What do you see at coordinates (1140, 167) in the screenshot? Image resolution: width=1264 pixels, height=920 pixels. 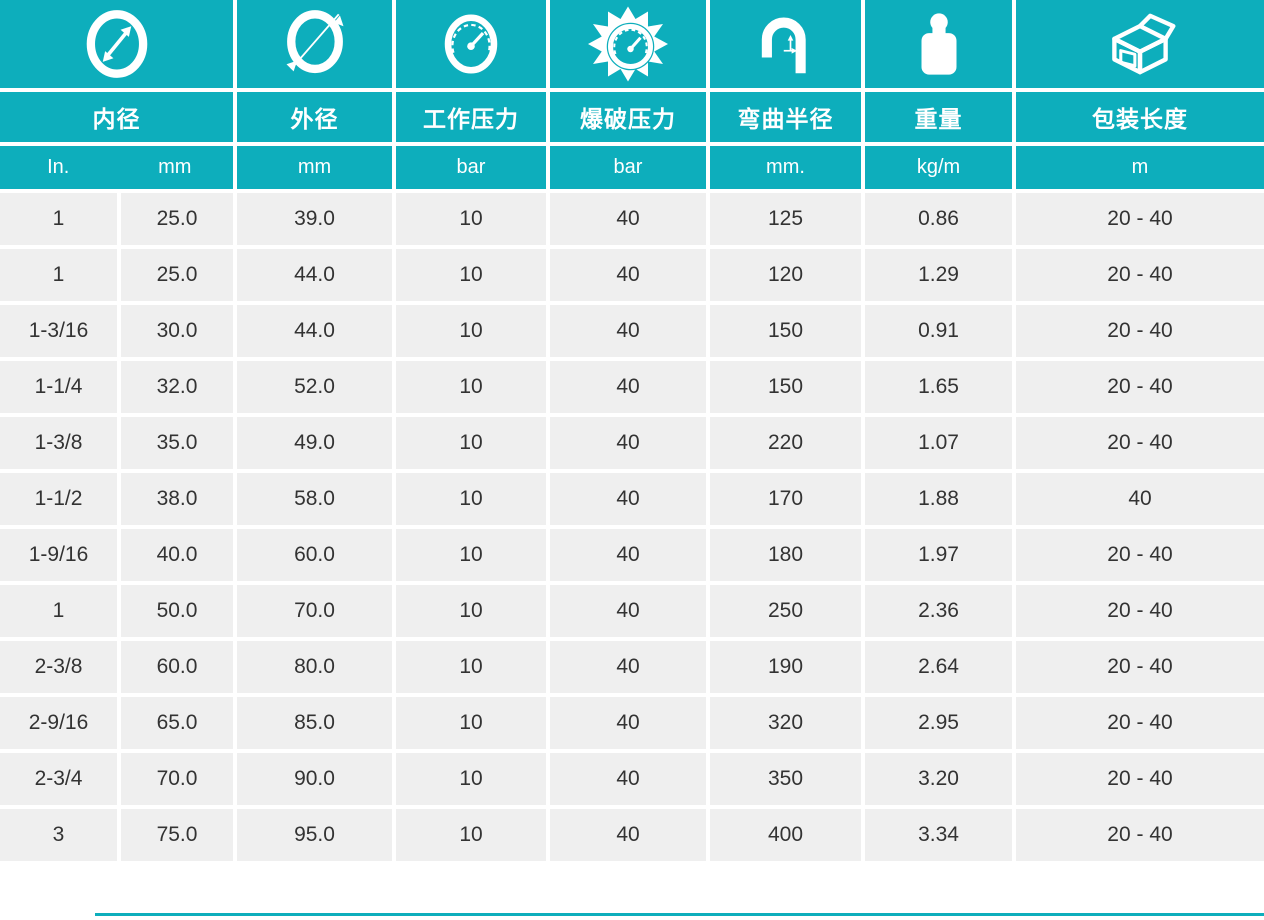 I see `unit-packing-length: m` at bounding box center [1140, 167].